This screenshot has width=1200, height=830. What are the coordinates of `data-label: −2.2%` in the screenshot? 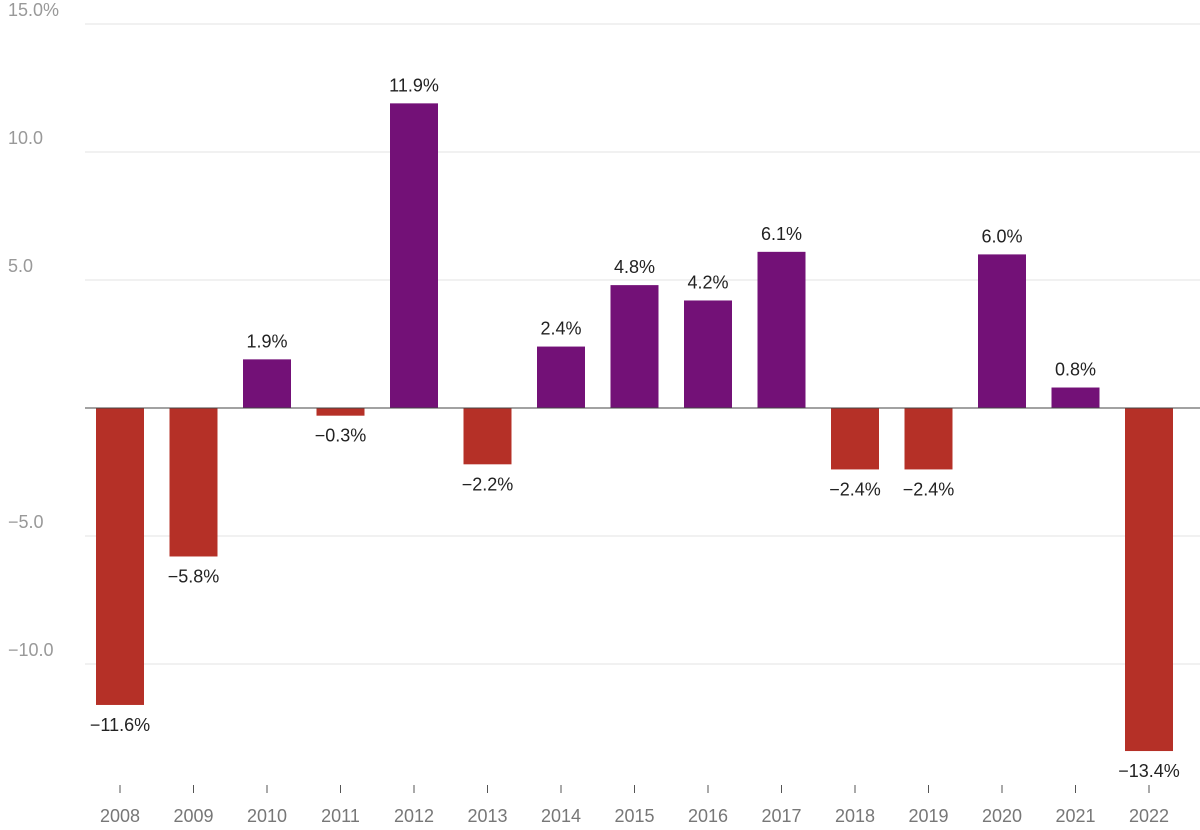 It's located at (488, 484).